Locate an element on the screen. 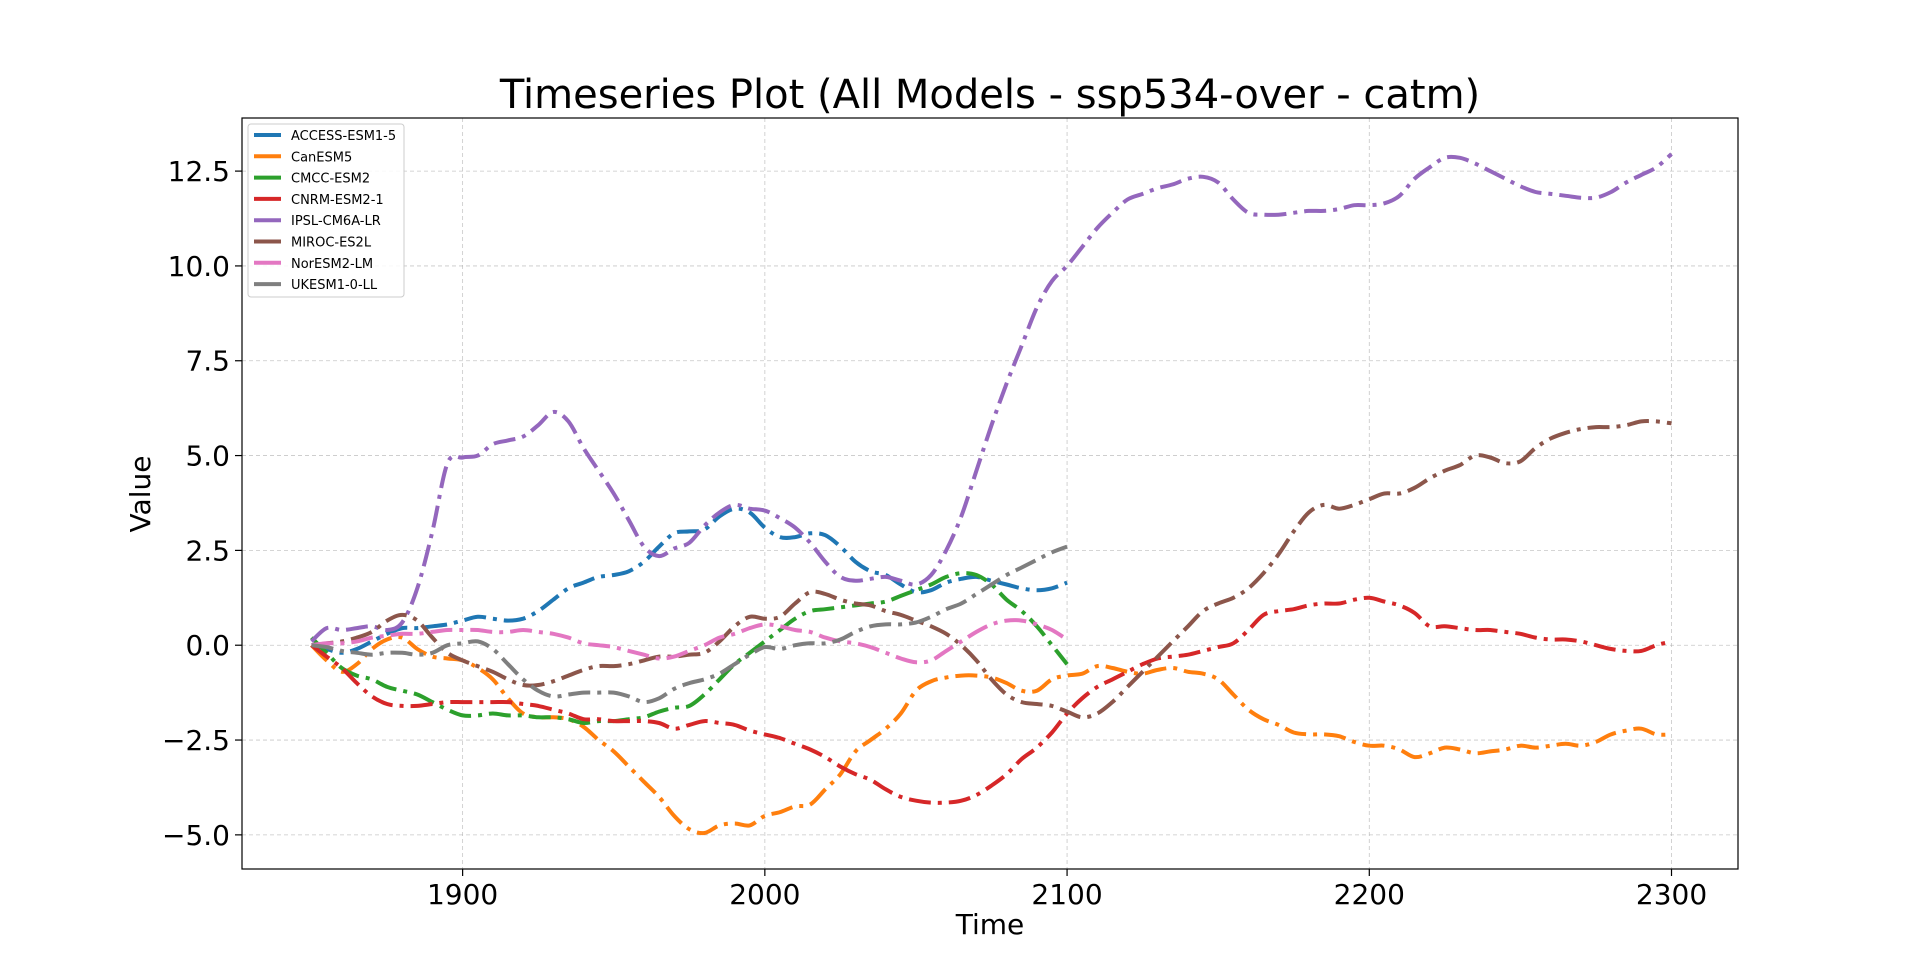 The image size is (1907, 965). x-tick-label: 2000 is located at coordinates (764, 894).